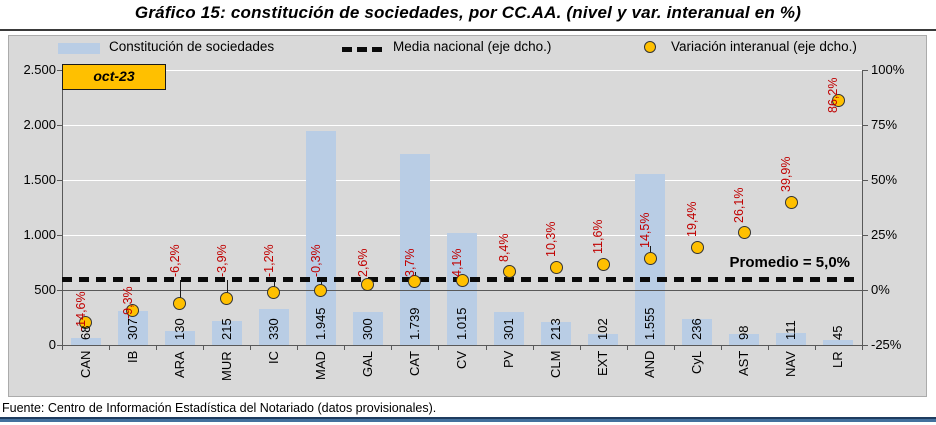  I want to click on legend-label-bars: Constitución de sociedades, so click(192, 46).